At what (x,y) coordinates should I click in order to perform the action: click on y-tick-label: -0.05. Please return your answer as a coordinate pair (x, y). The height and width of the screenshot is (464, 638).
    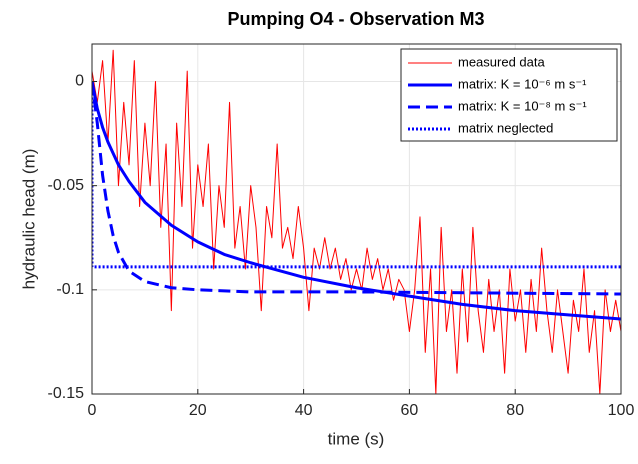
    Looking at the image, I should click on (66, 185).